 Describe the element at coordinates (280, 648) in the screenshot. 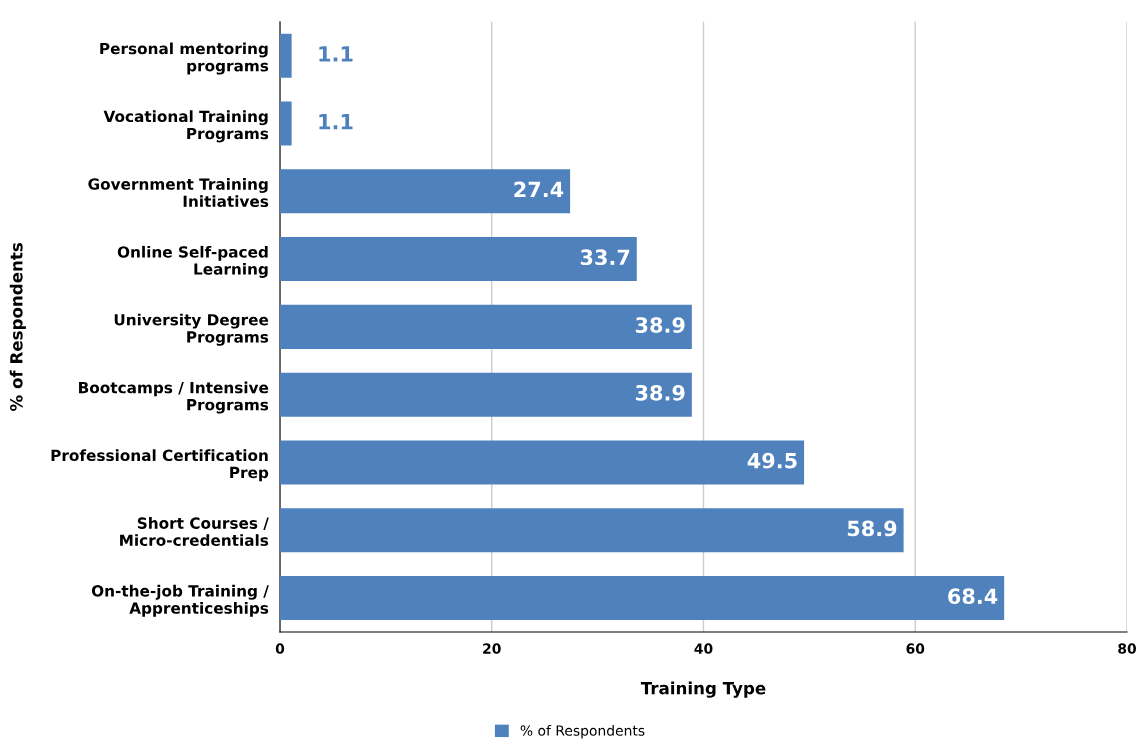

I see `x-tick-label: 0` at that location.